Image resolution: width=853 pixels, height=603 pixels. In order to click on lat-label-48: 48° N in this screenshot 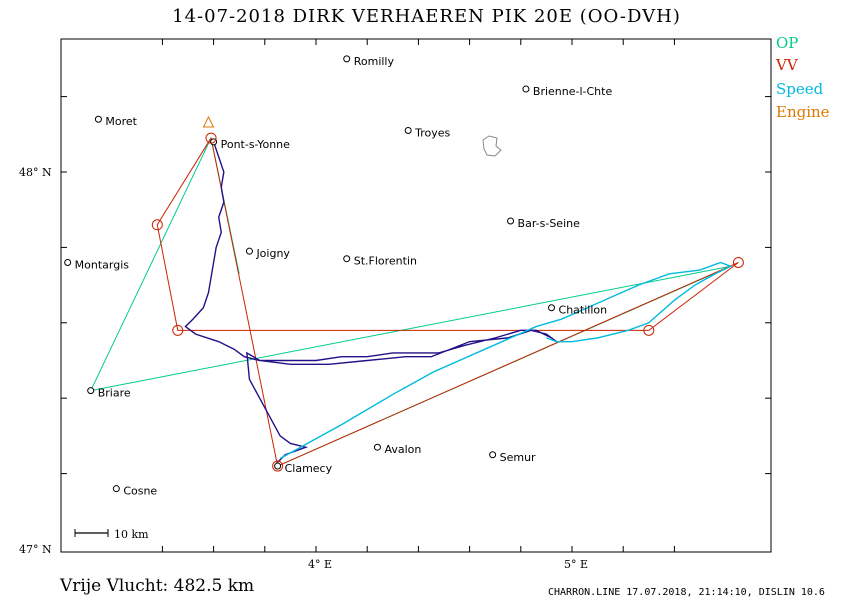, I will do `click(35, 172)`.